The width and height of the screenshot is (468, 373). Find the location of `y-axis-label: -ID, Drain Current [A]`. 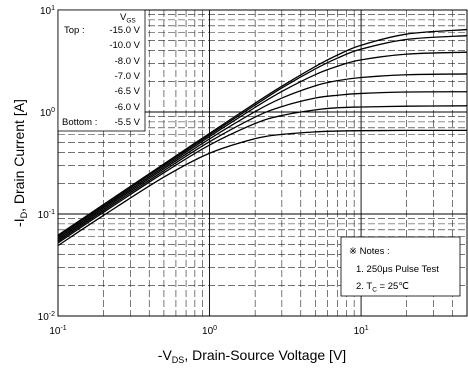

y-axis-label: -ID, Drain Current [A] is located at coordinates (20, 163).